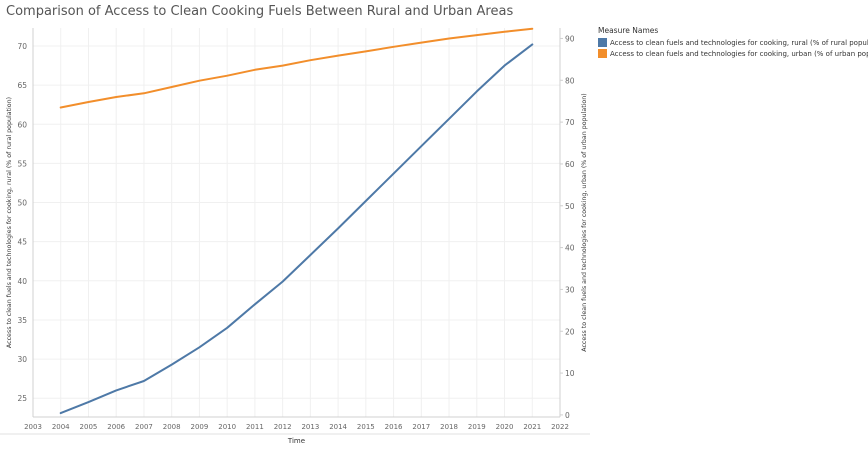 Image resolution: width=868 pixels, height=455 pixels. What do you see at coordinates (570, 206) in the screenshot?
I see `y-right-tick-label: 50` at bounding box center [570, 206].